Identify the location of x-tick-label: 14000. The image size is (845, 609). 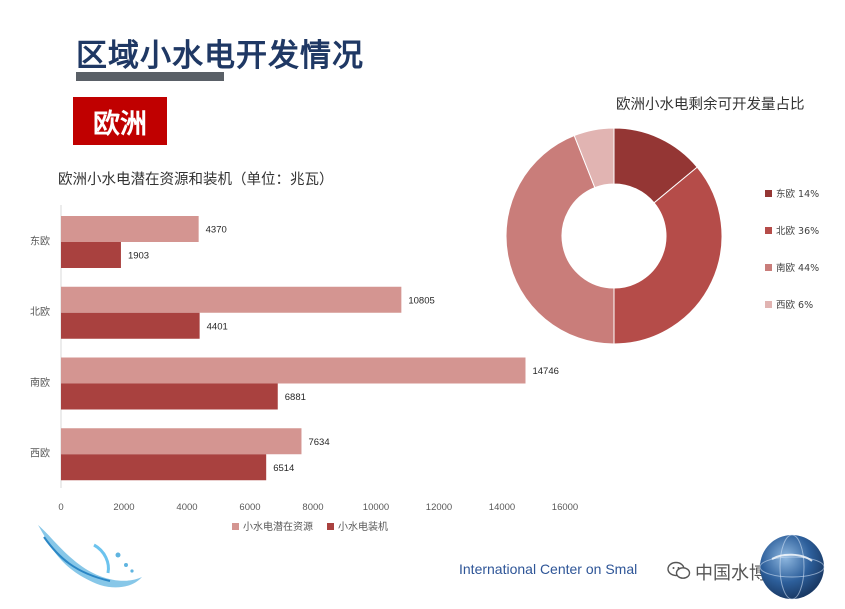
(502, 507).